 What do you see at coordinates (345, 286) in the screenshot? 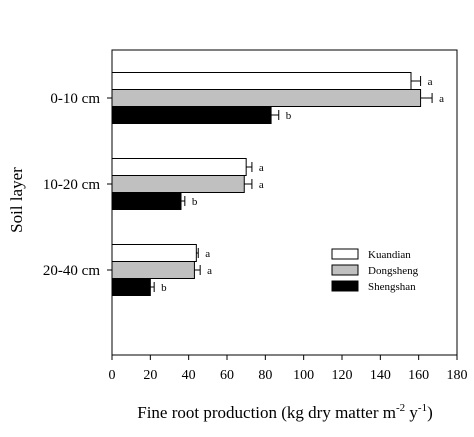
I see `legend-swatch-shengshan` at bounding box center [345, 286].